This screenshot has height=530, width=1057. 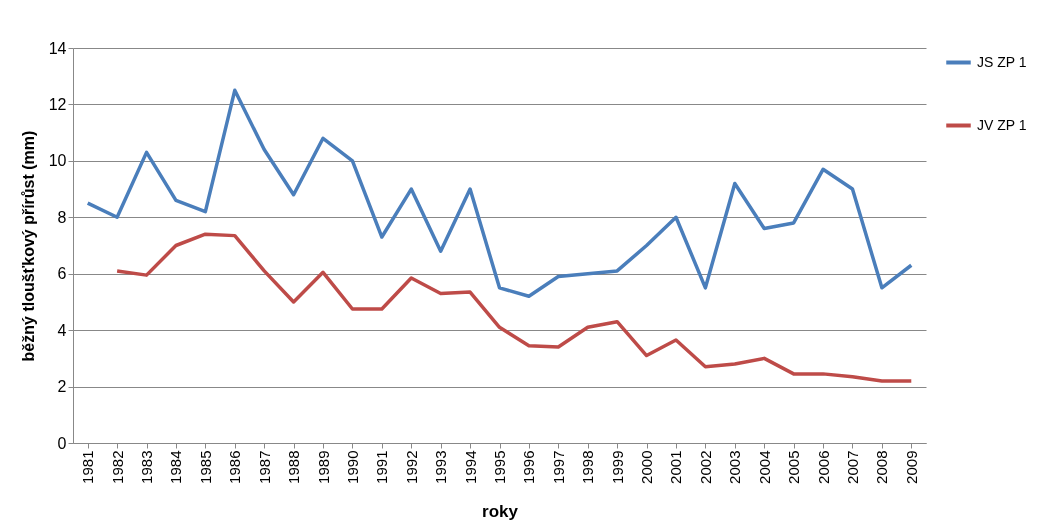 I want to click on y-tick-label: 2, so click(x=62, y=387).